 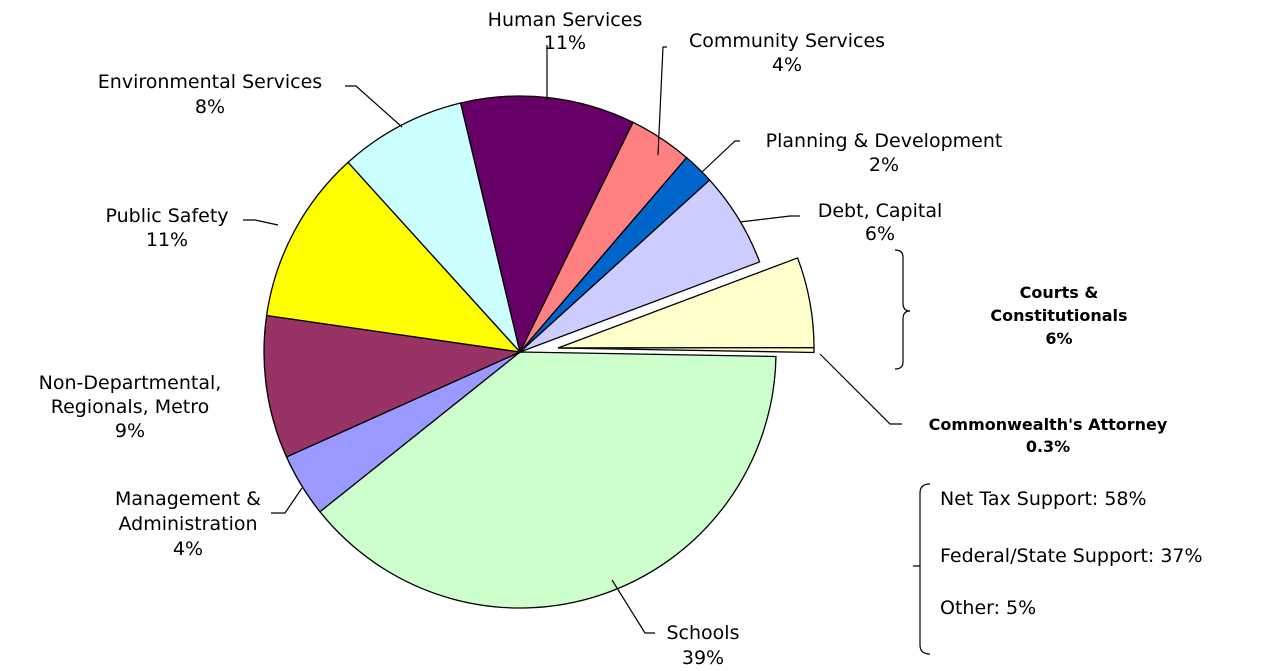 What do you see at coordinates (374, 106) in the screenshot?
I see `leader-environmental-services` at bounding box center [374, 106].